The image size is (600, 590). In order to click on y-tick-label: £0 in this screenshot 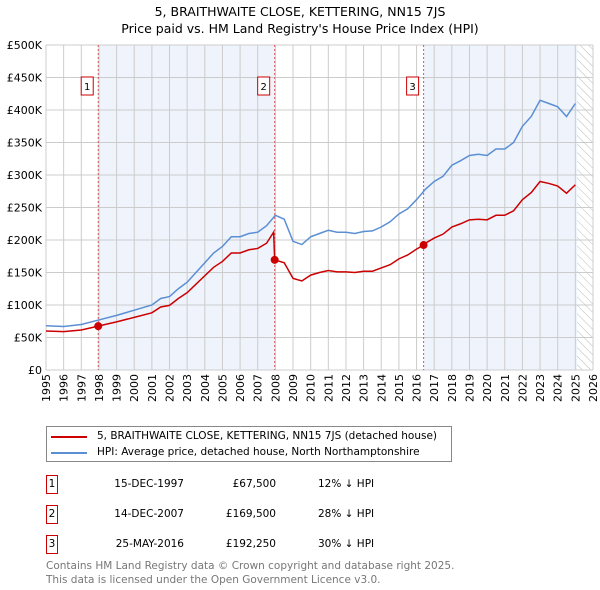, I will do `click(35, 370)`.